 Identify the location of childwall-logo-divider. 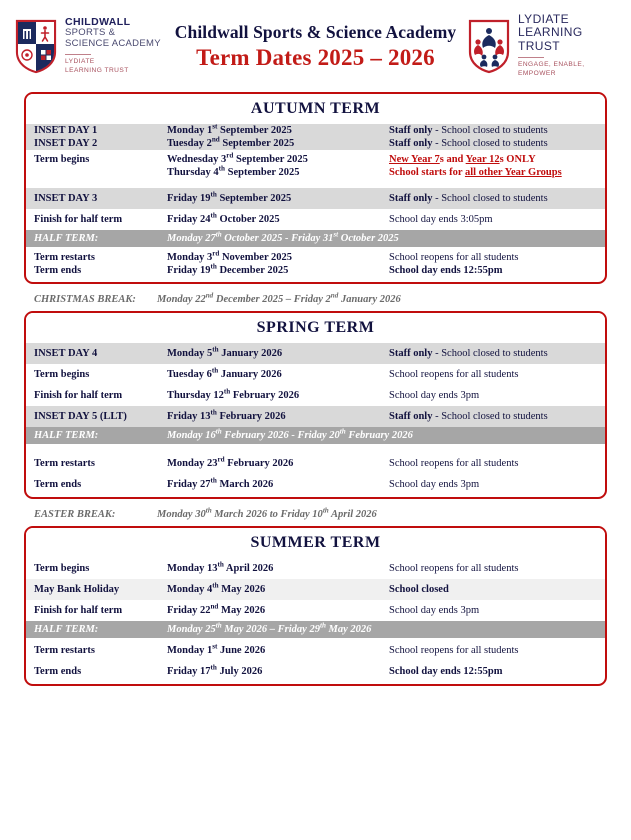
(78, 54).